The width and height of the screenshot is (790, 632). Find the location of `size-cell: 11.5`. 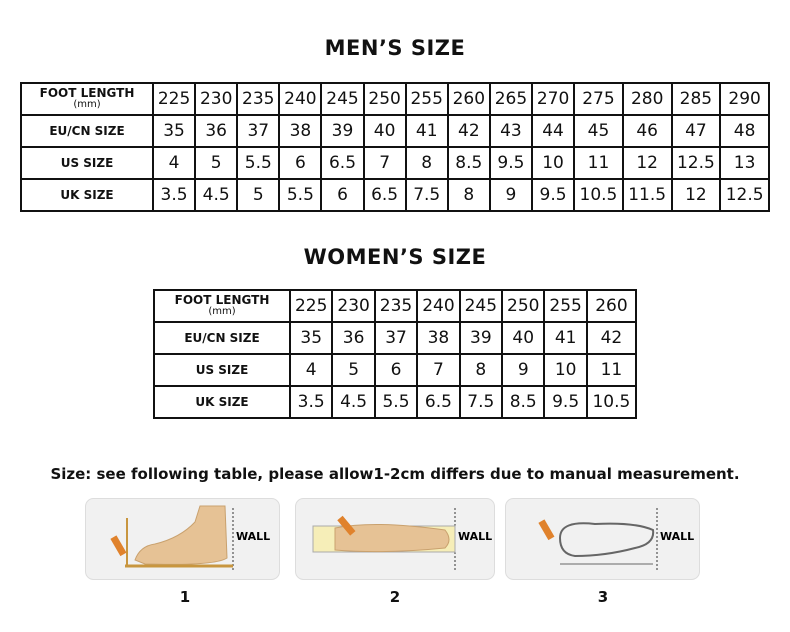

size-cell: 11.5 is located at coordinates (647, 195).